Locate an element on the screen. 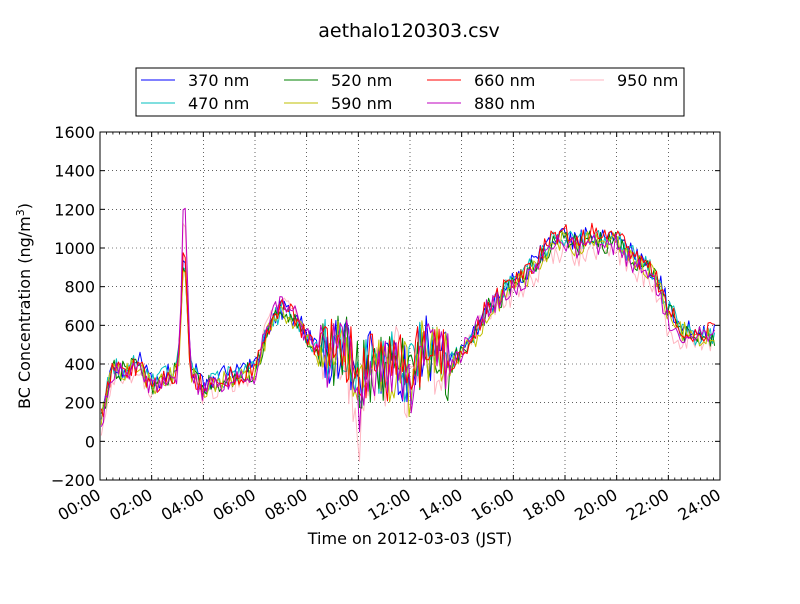 The image size is (800, 604). y-tick-label: 0 is located at coordinates (90, 441).